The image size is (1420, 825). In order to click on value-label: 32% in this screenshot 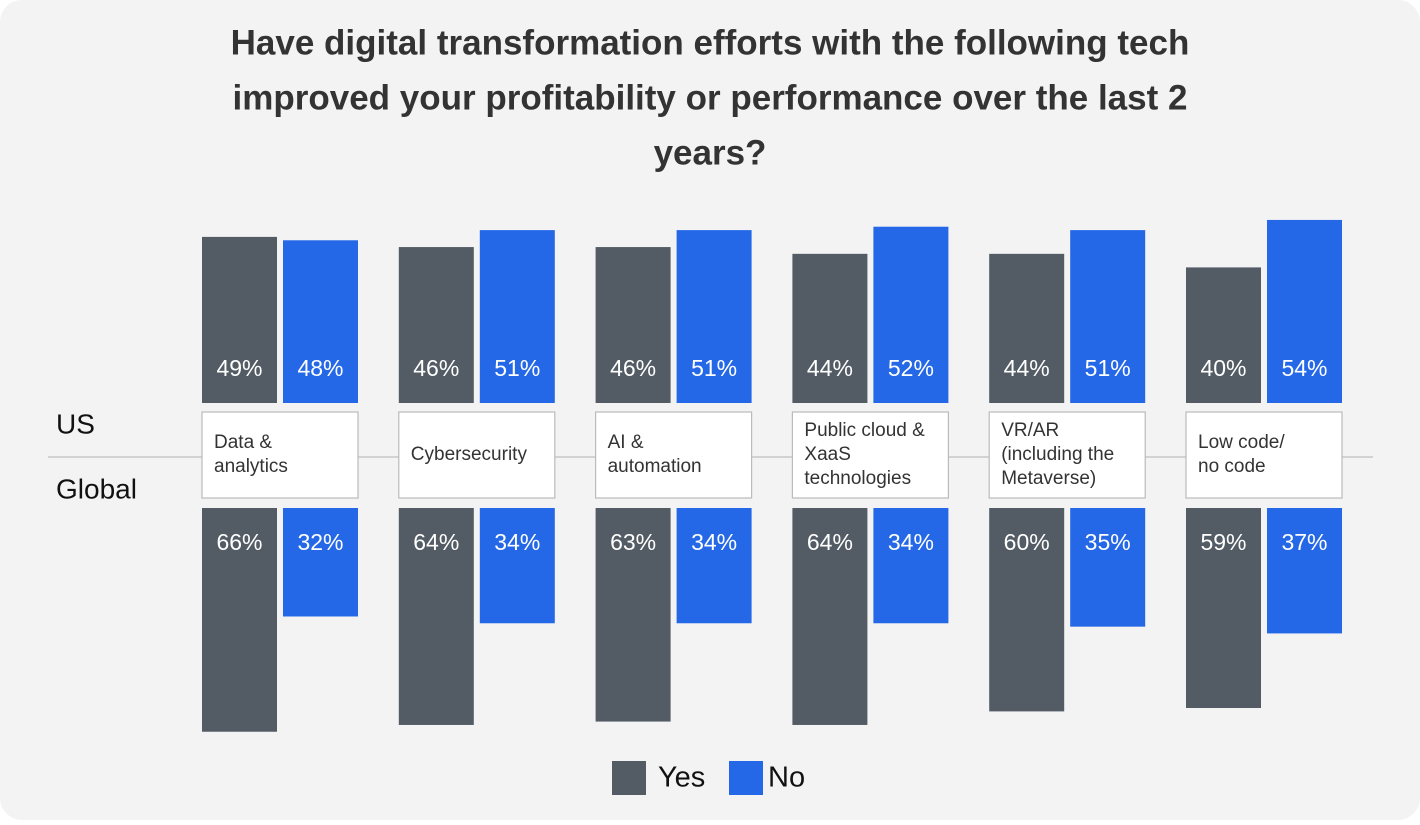, I will do `click(320, 542)`.